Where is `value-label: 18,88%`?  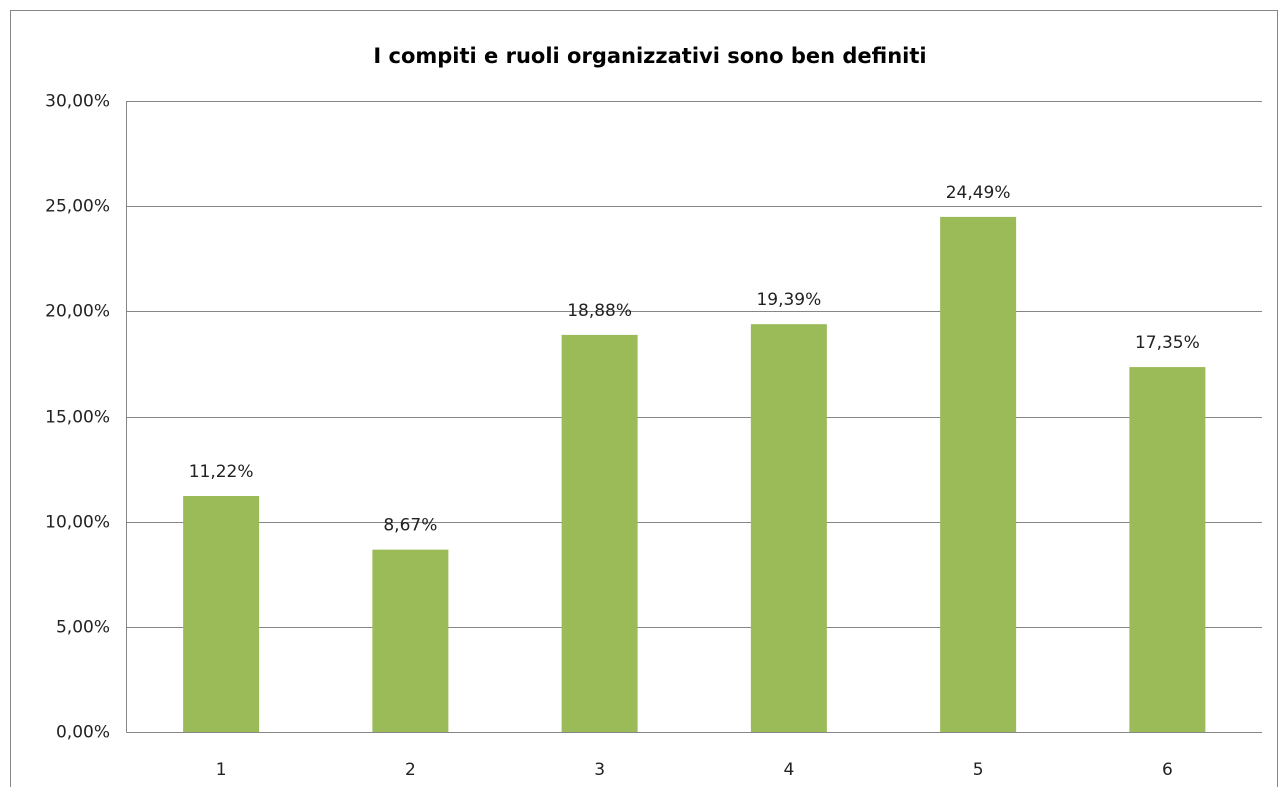 value-label: 18,88% is located at coordinates (599, 311).